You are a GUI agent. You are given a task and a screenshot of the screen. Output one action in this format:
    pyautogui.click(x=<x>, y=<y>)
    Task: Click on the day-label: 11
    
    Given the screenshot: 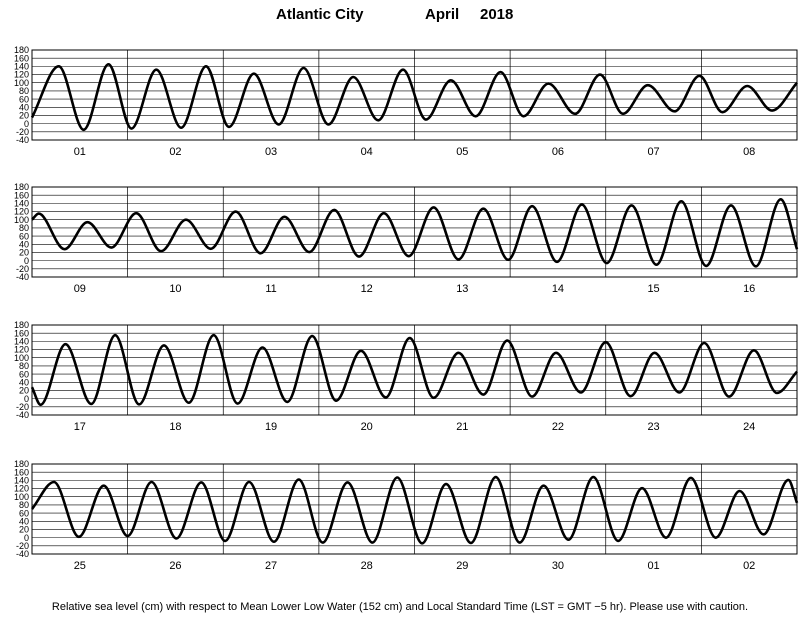 What is the action you would take?
    pyautogui.click(x=270, y=289)
    